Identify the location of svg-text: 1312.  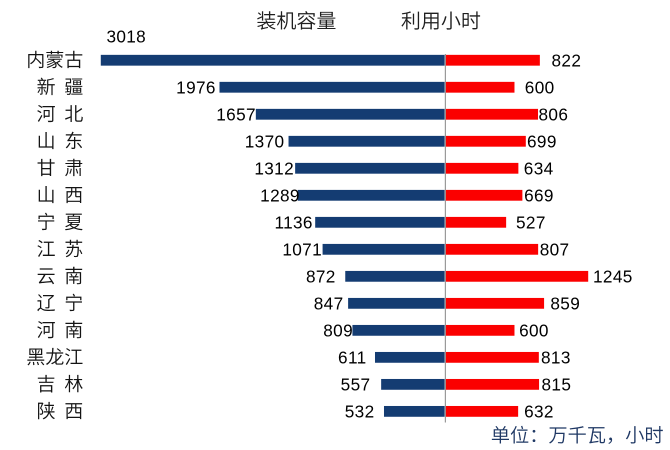
(274, 168).